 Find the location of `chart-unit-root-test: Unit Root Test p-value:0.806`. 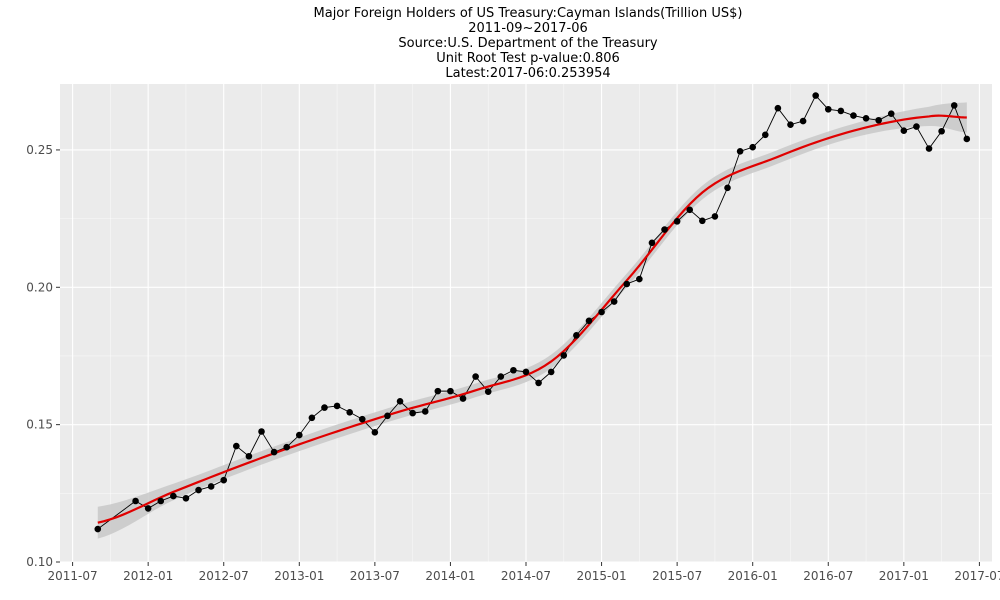

chart-unit-root-test: Unit Root Test p-value:0.806 is located at coordinates (528, 58).